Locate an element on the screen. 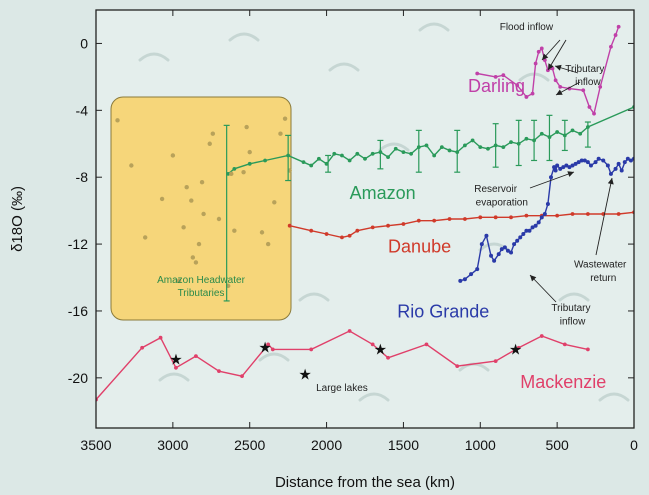 This screenshot has height=495, width=649. series-label-rio-grande: Rio Grande is located at coordinates (443, 312).